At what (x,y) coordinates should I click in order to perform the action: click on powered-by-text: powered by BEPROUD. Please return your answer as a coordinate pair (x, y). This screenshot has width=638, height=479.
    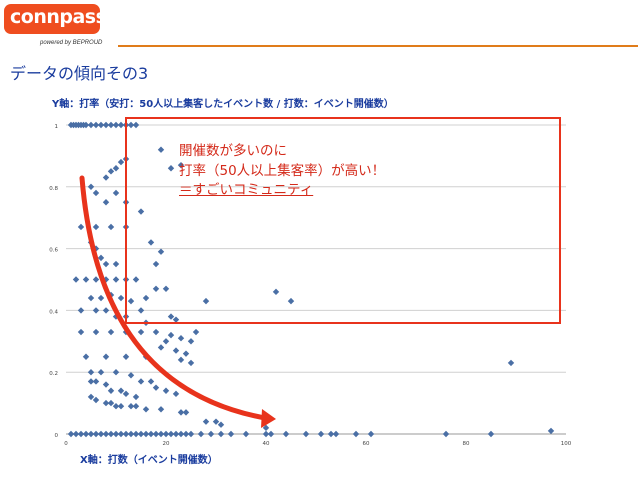
    Looking at the image, I should click on (71, 43).